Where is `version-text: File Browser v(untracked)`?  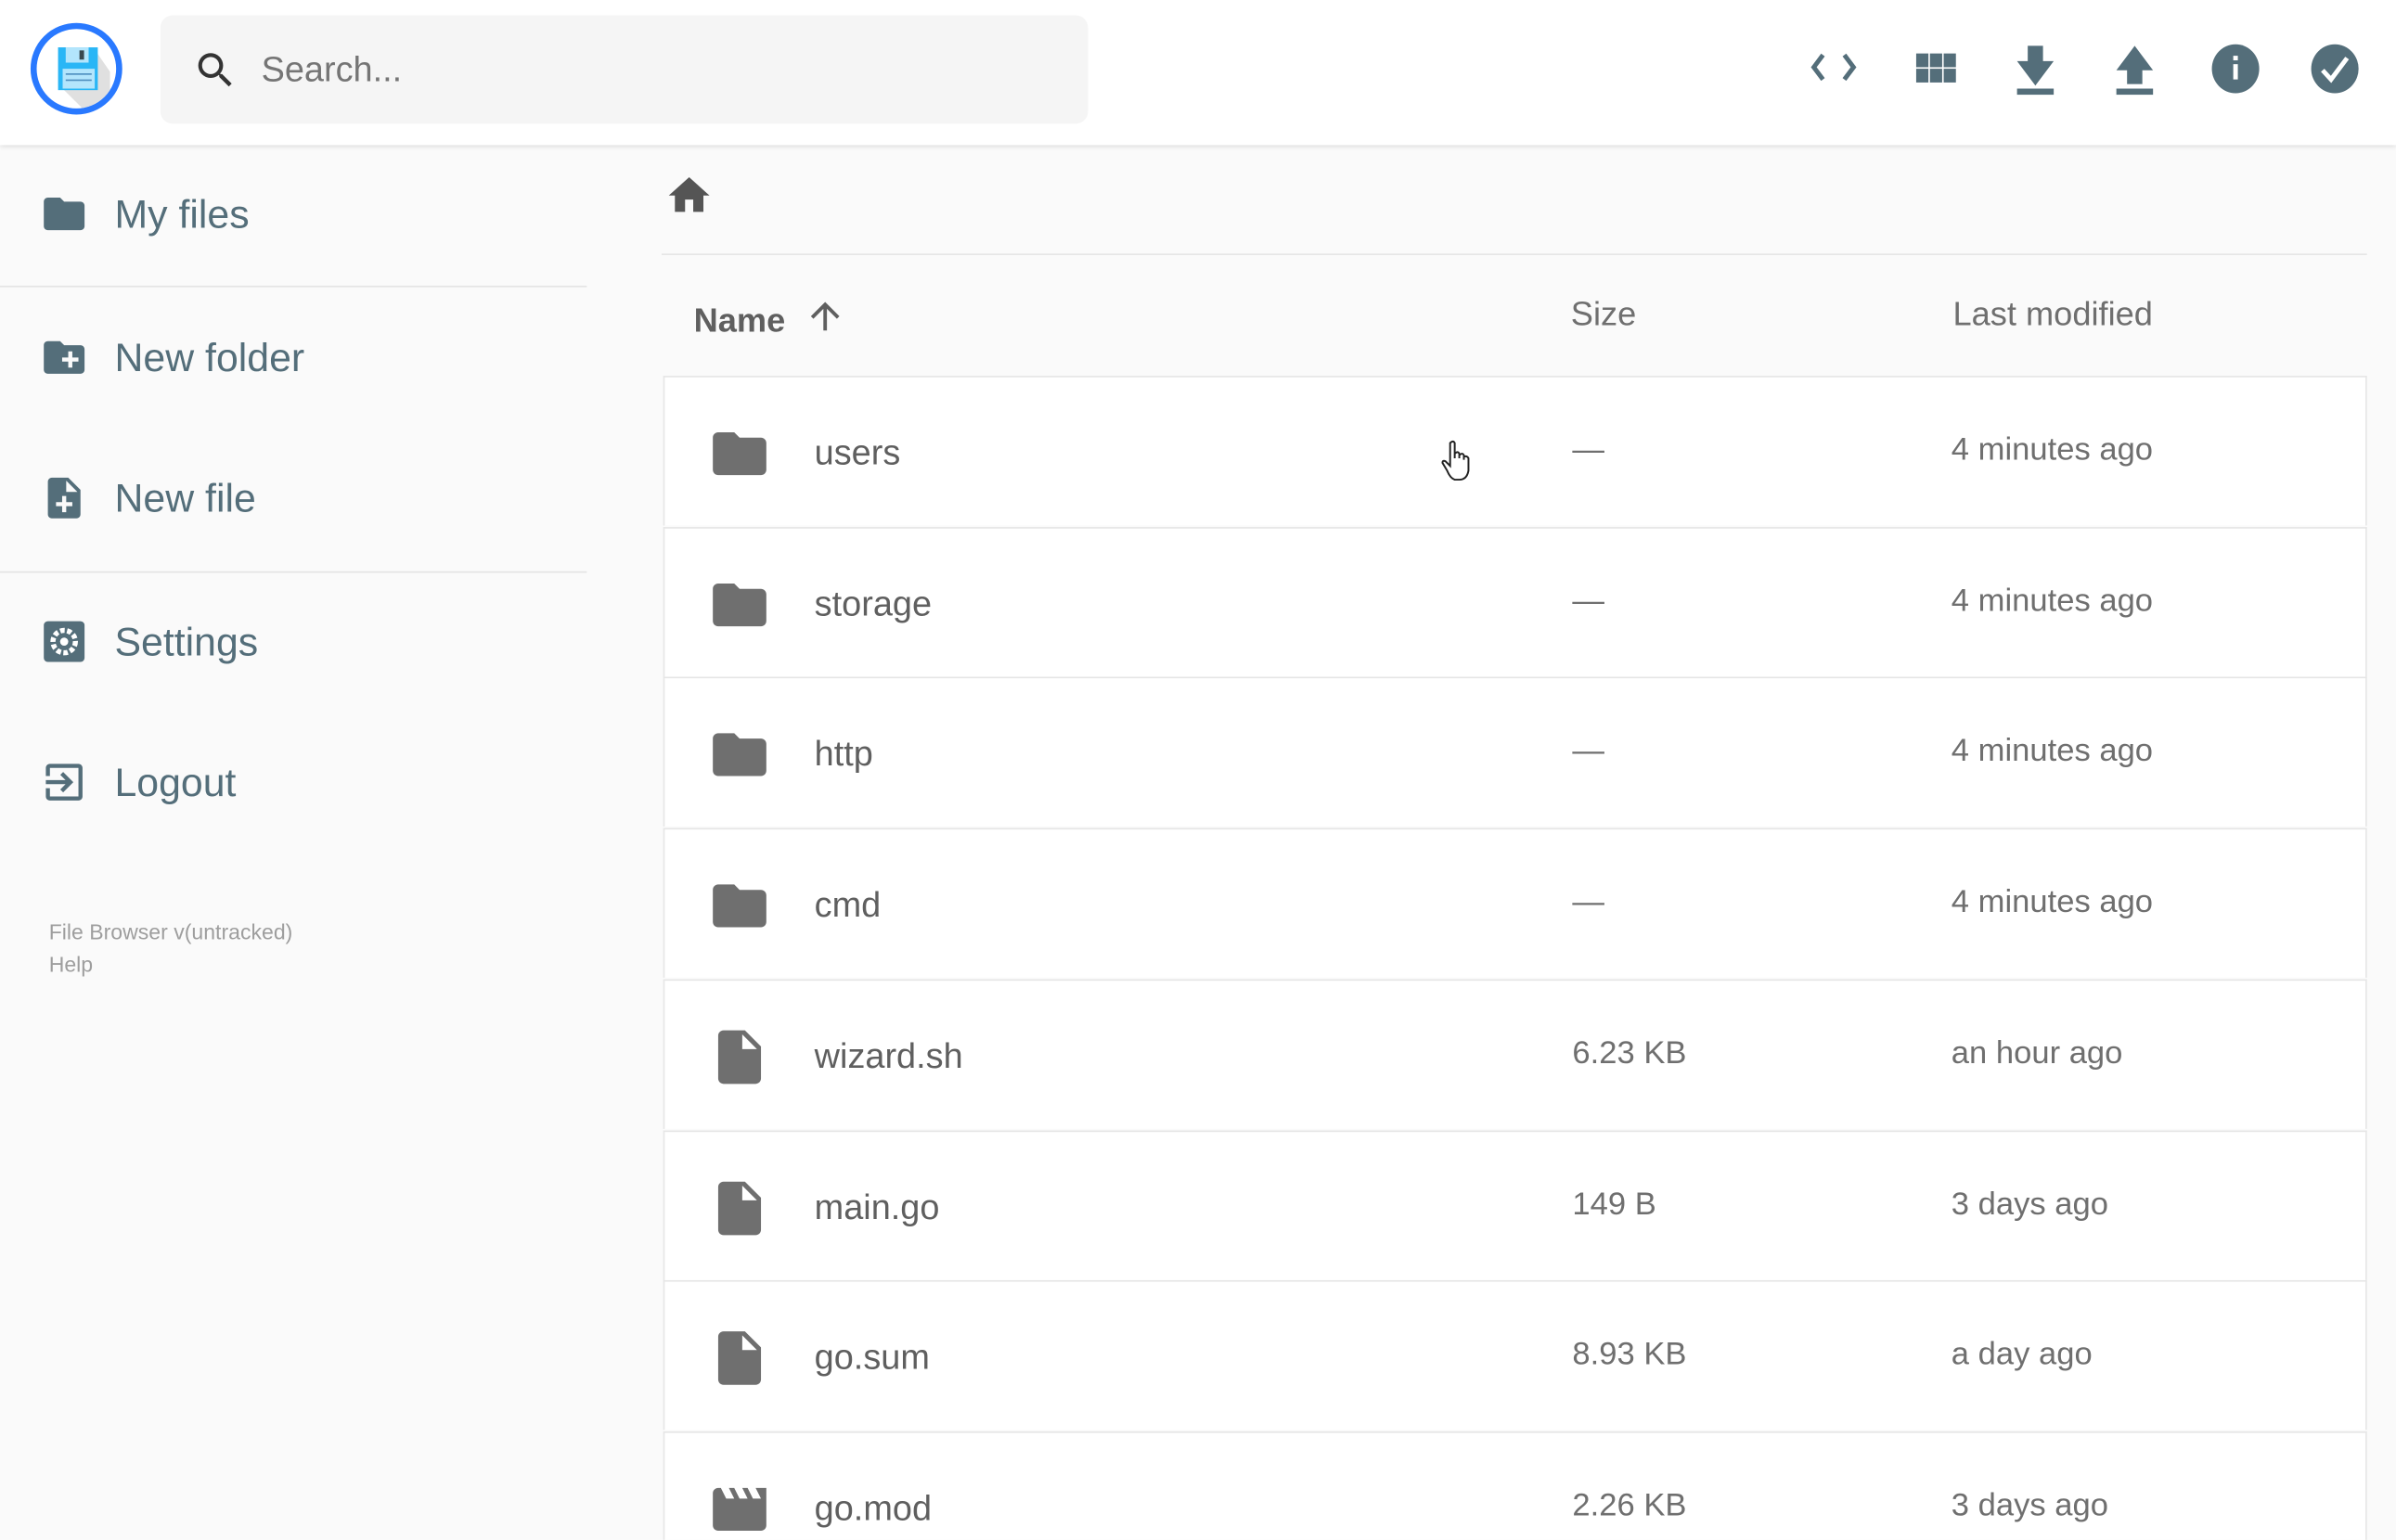
version-text: File Browser v(untracked) is located at coordinates (170, 931).